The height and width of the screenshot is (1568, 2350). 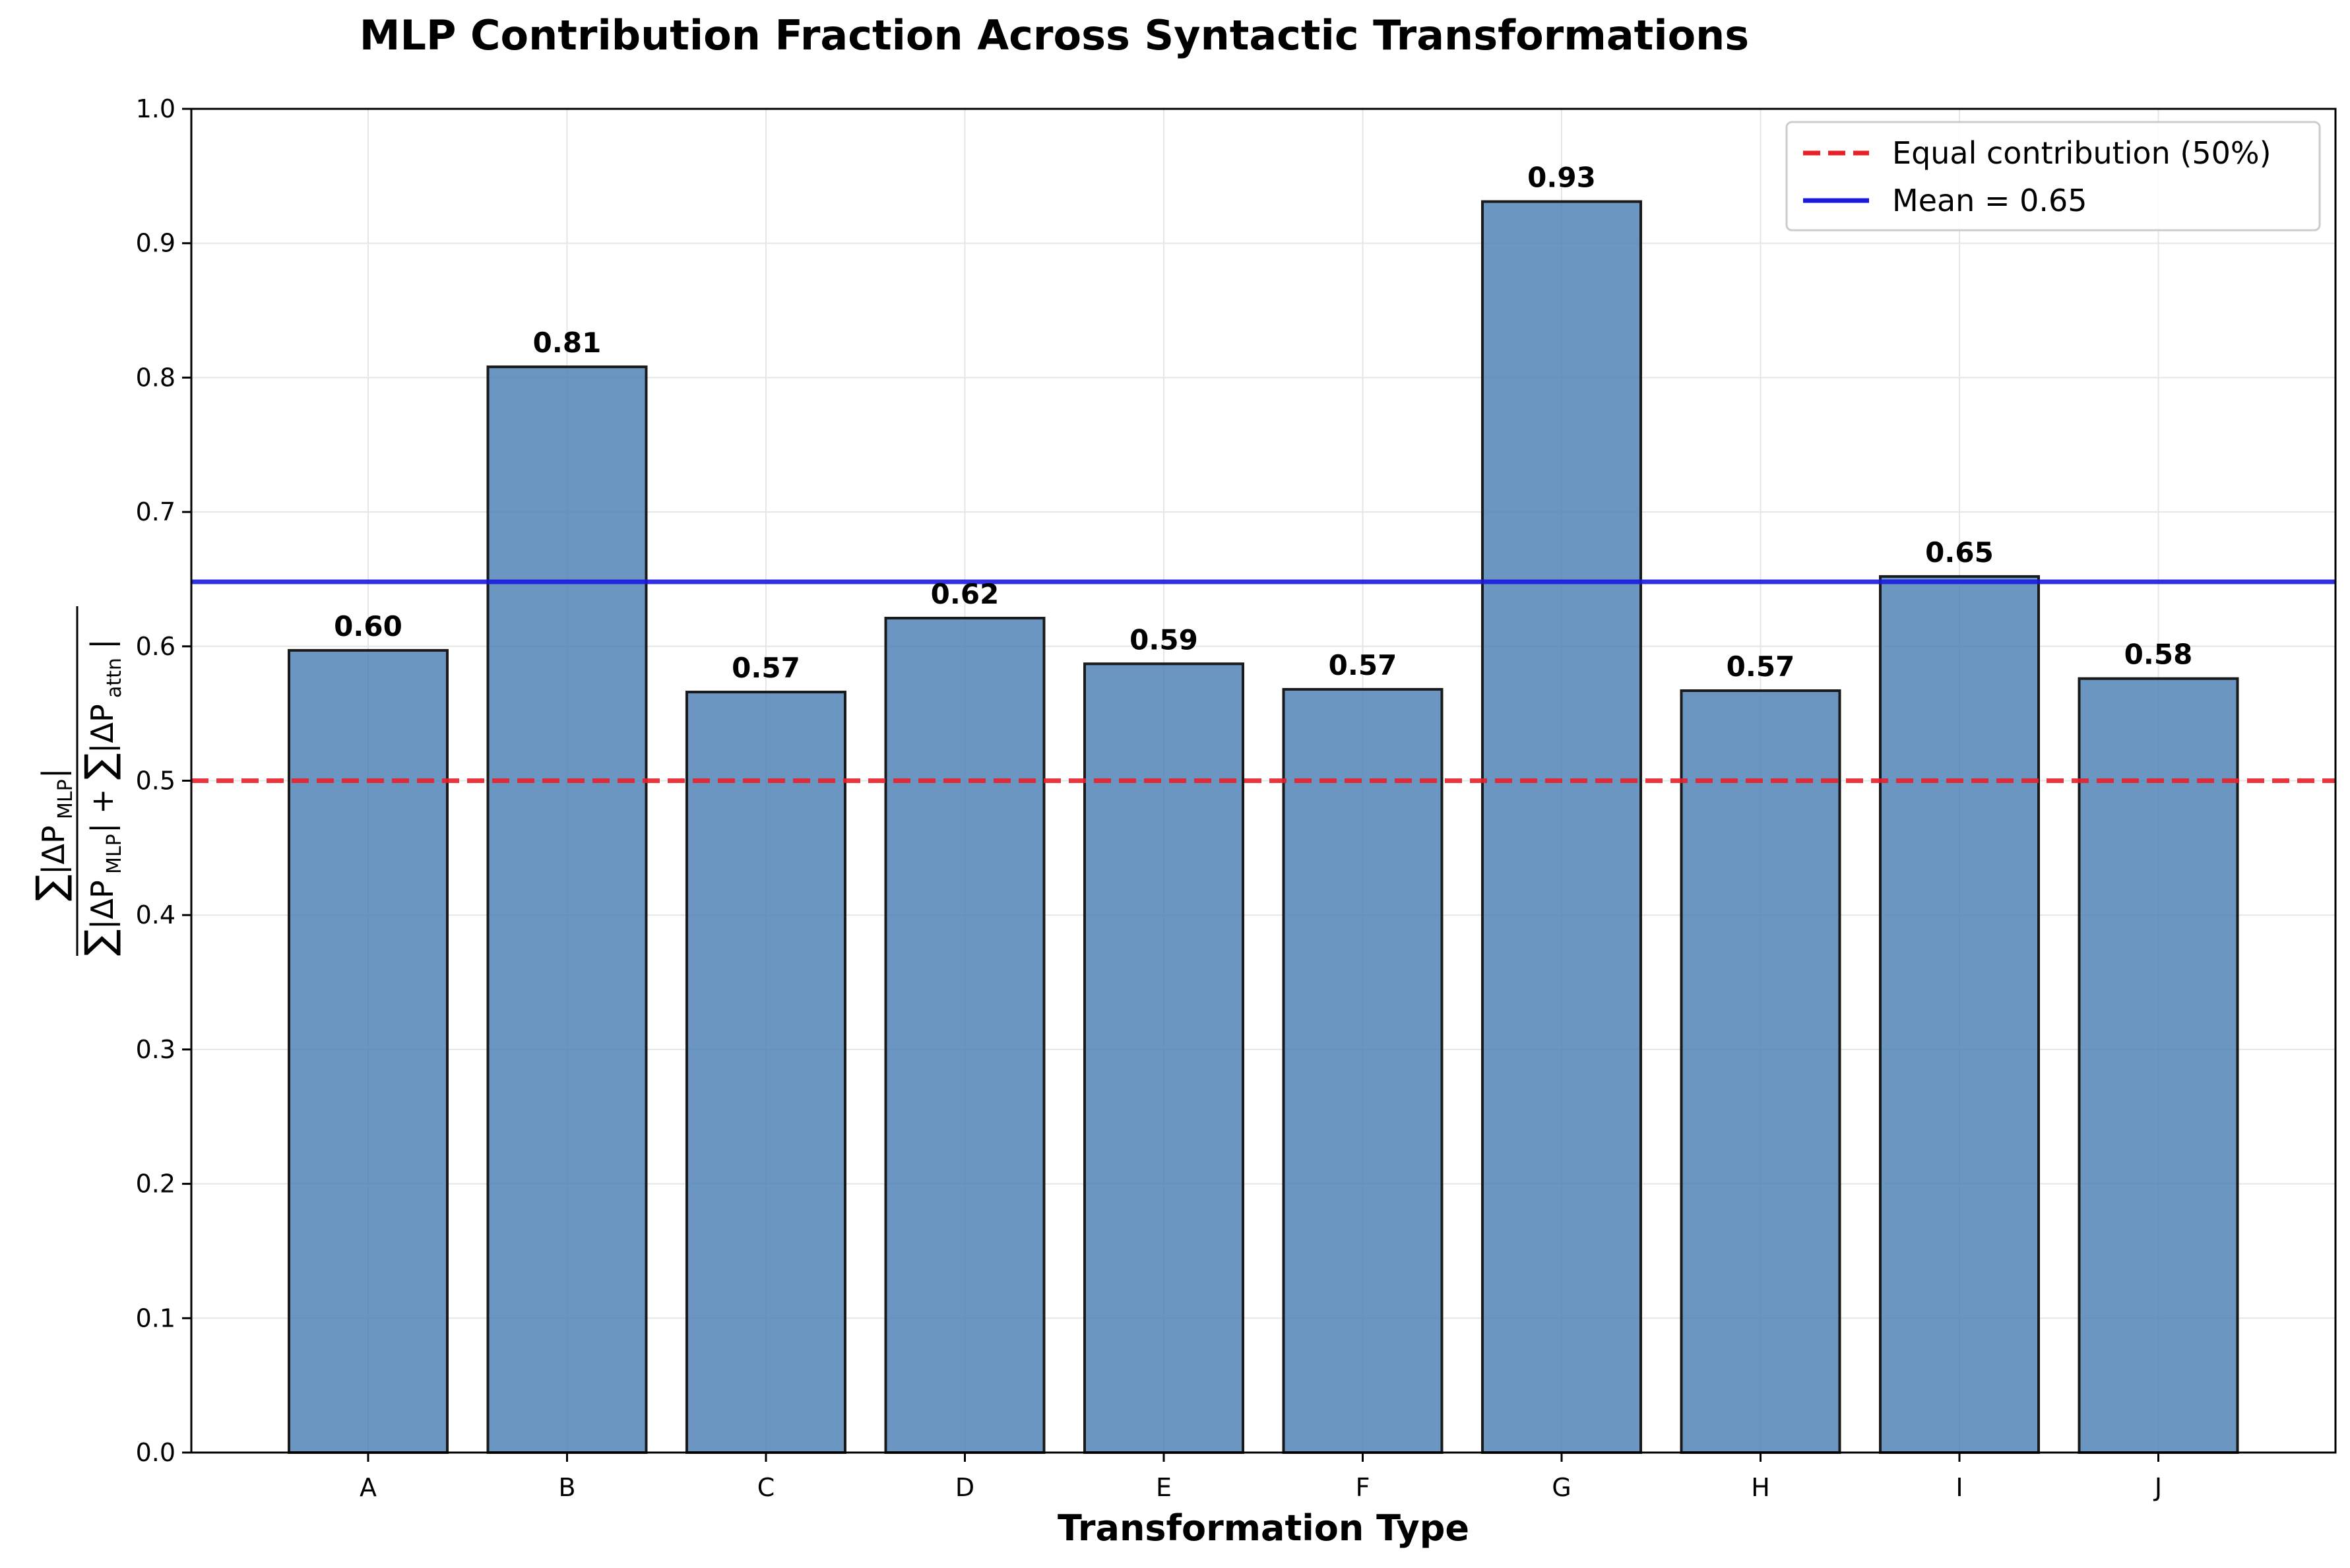 I want to click on bar-D, so click(x=965, y=1036).